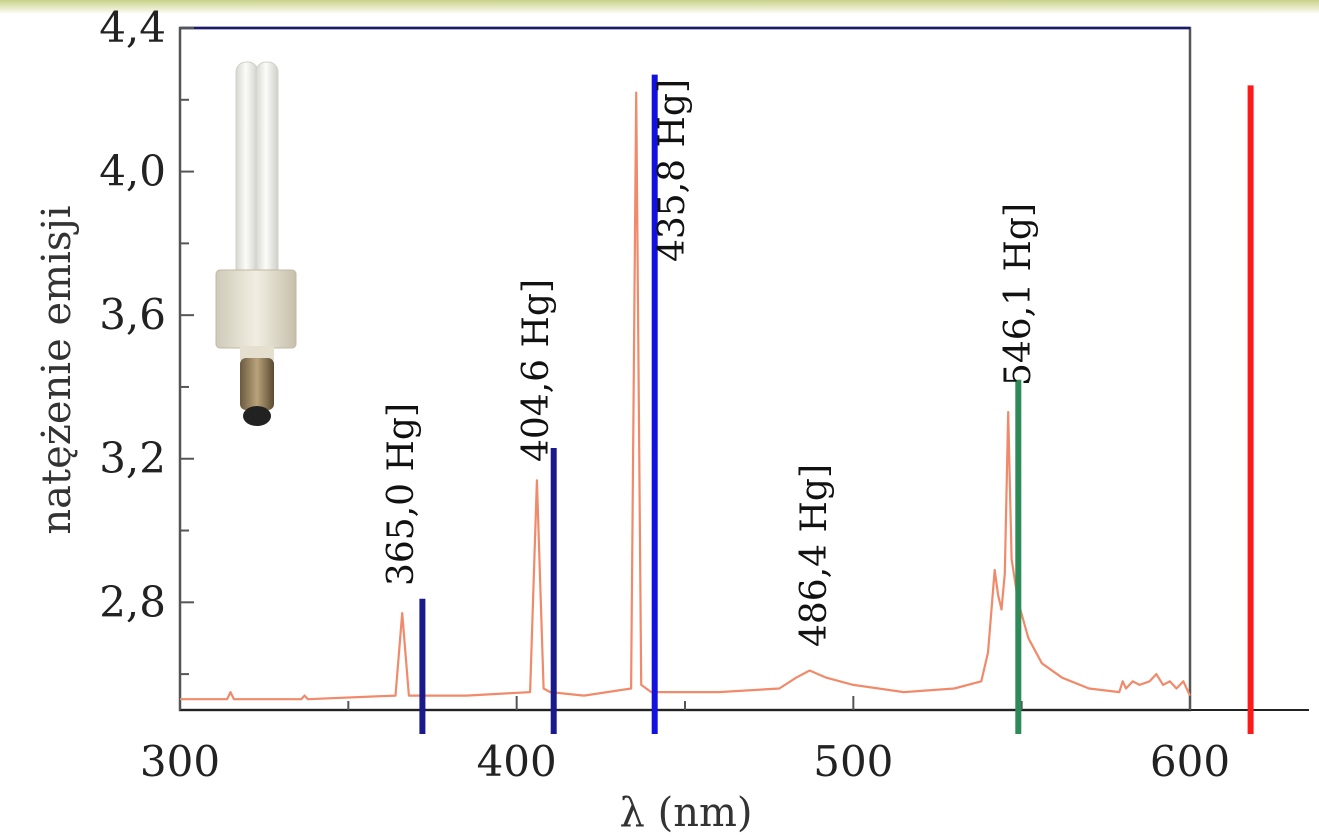 This screenshot has height=840, width=1319. Describe the element at coordinates (180, 761) in the screenshot. I see `x-tick-label: 300` at that location.